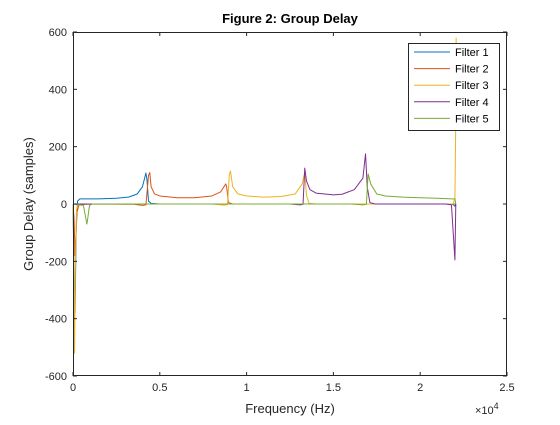 The height and width of the screenshot is (425, 560). Describe the element at coordinates (64, 205) in the screenshot. I see `y-tick-label: 0` at that location.